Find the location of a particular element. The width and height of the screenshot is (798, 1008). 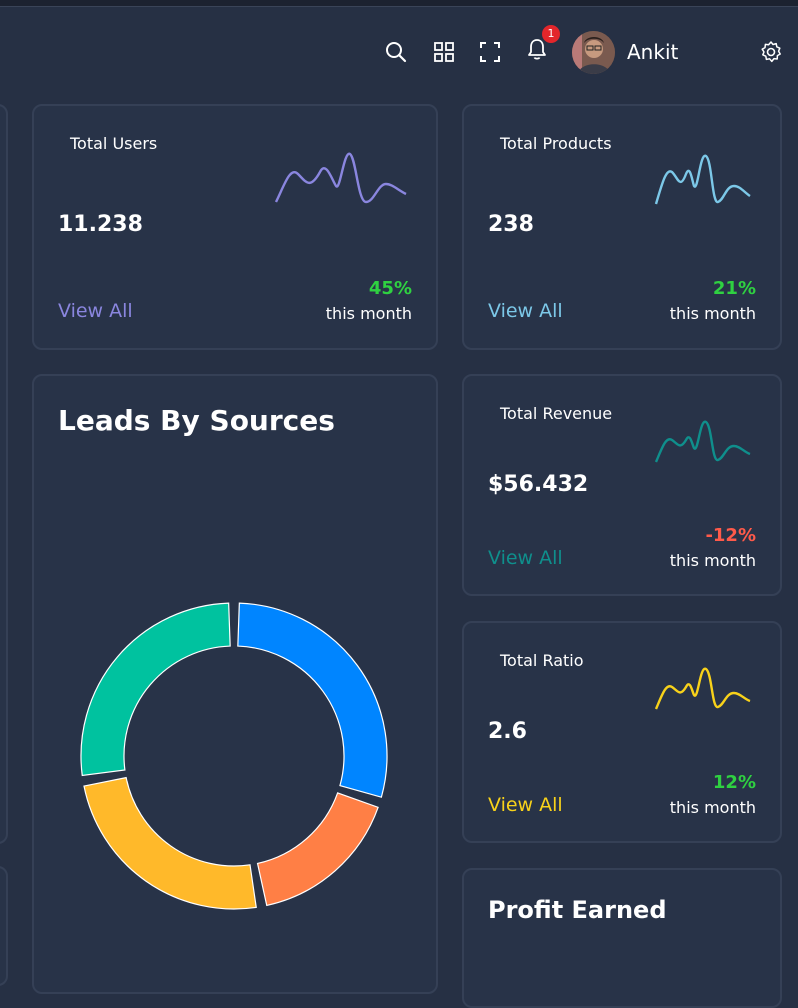

donut-slice-orange is located at coordinates (317, 849).